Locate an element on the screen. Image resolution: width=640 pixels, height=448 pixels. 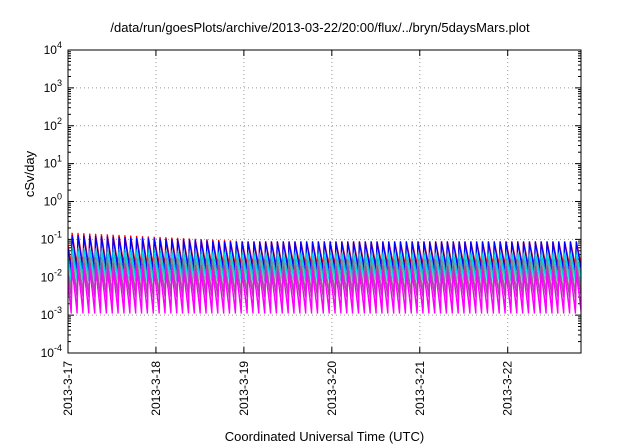
y-tick-label: 10⁴ is located at coordinates (53, 48).